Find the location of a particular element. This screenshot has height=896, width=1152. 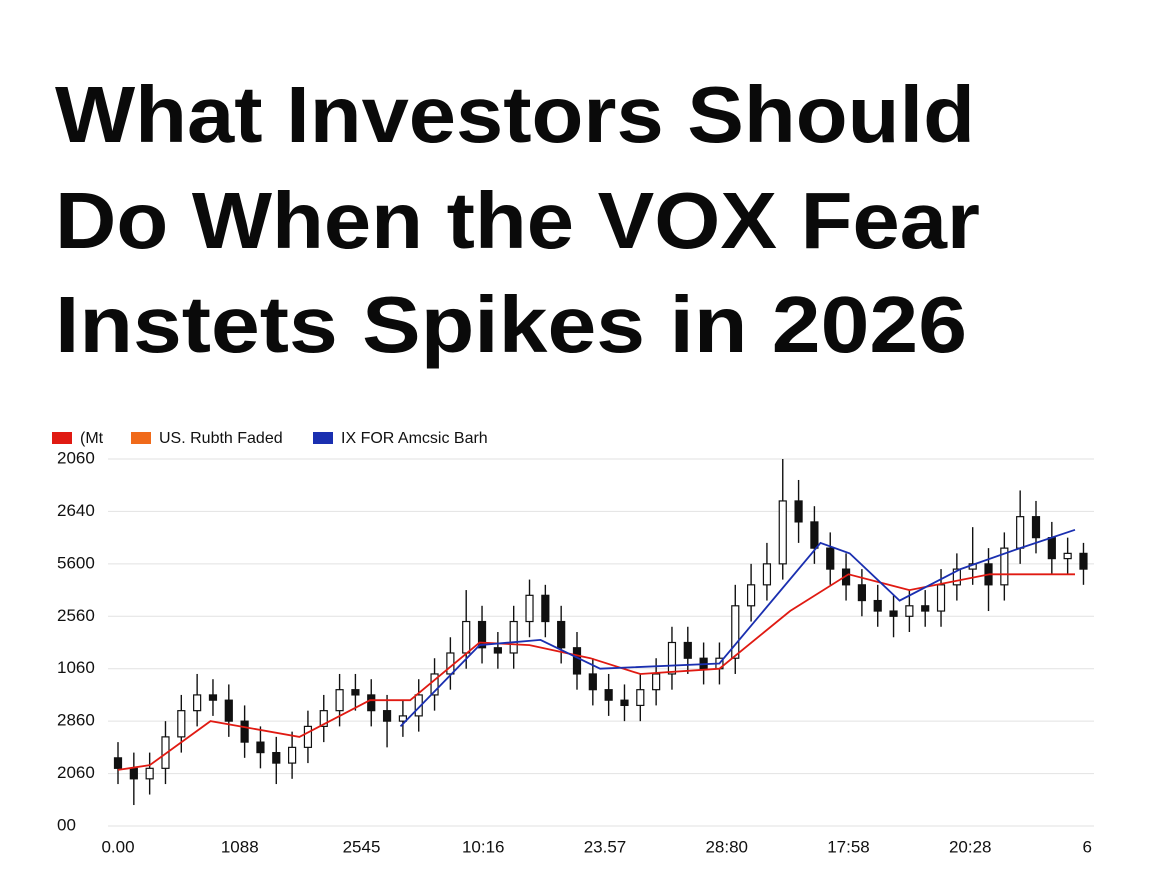

headline-line: Instets Spikes in 2026 is located at coordinates (511, 324).